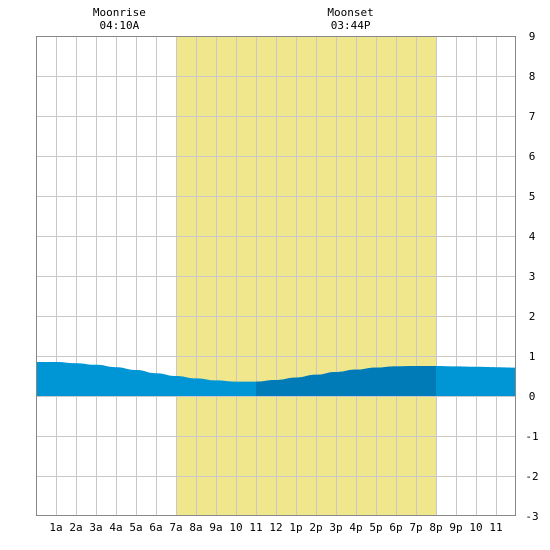 The image size is (550, 550). I want to click on y-tick-label: -3, so click(531, 516).